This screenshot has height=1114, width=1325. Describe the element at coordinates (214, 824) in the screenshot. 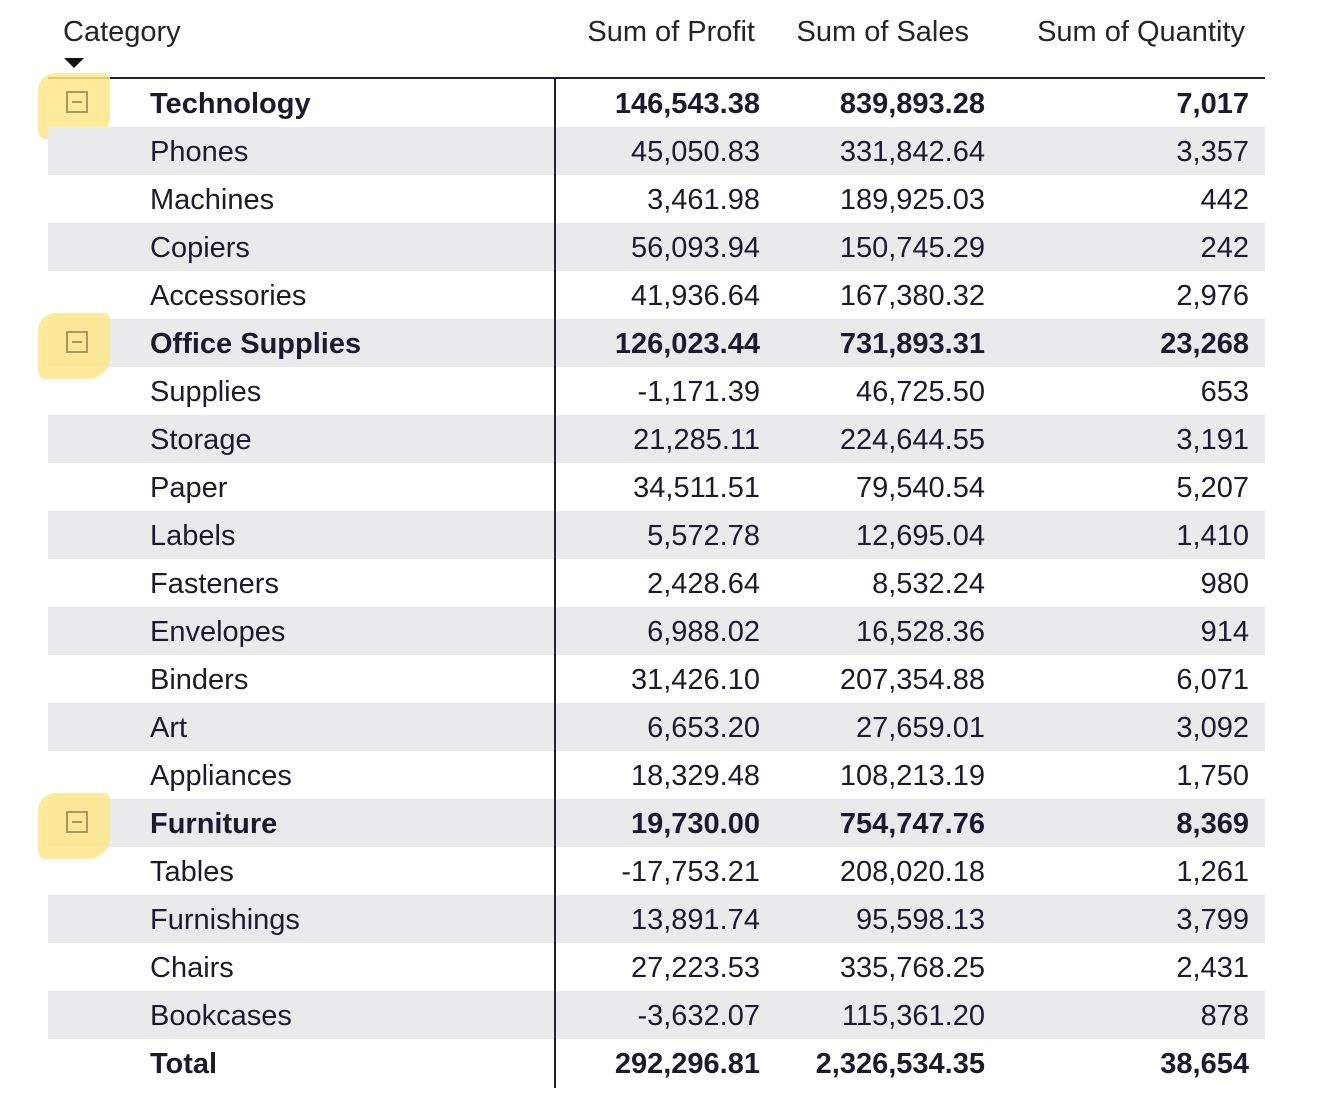

I see `row-label: Furniture` at that location.